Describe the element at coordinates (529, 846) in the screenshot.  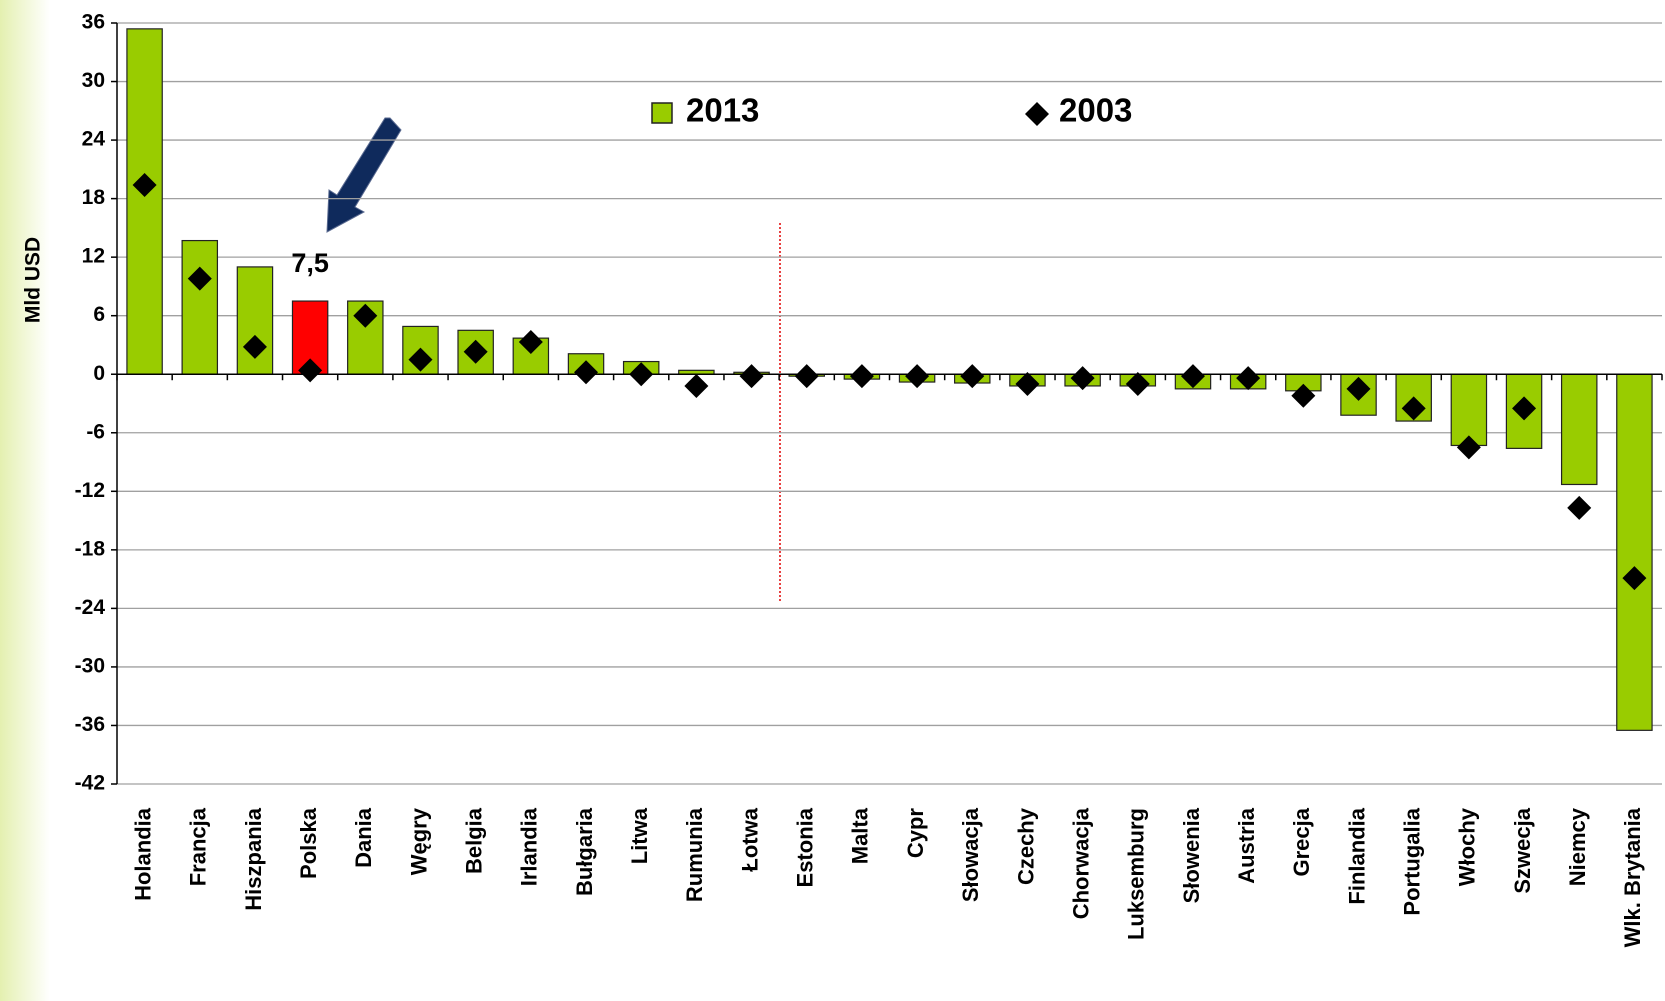
I see `x-tick-label: Irlandia` at that location.